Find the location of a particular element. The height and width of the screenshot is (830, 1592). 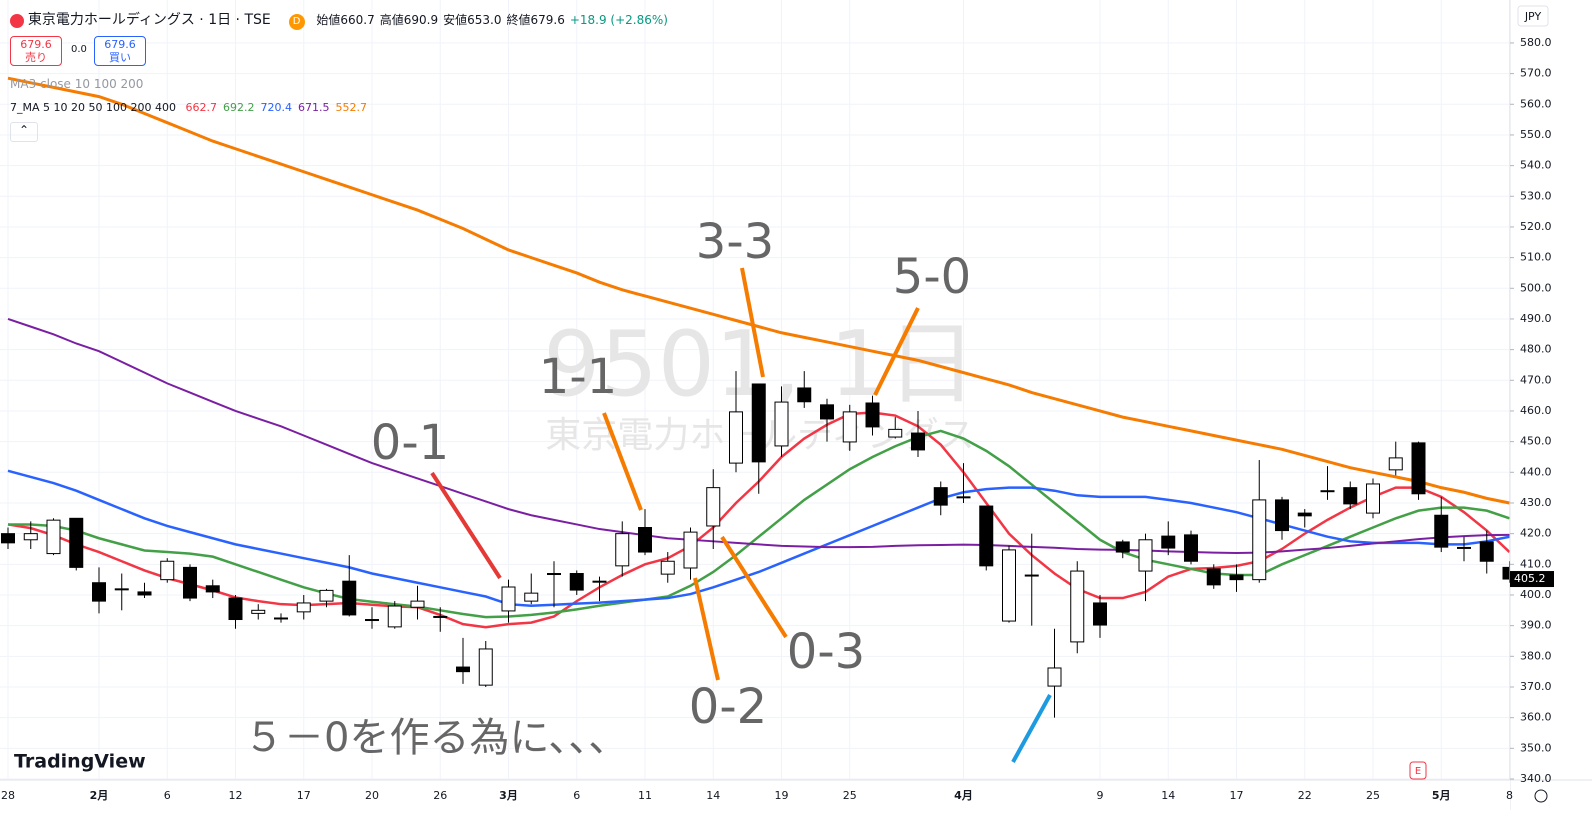

y-tick-label: 430.0 is located at coordinates (1536, 502).